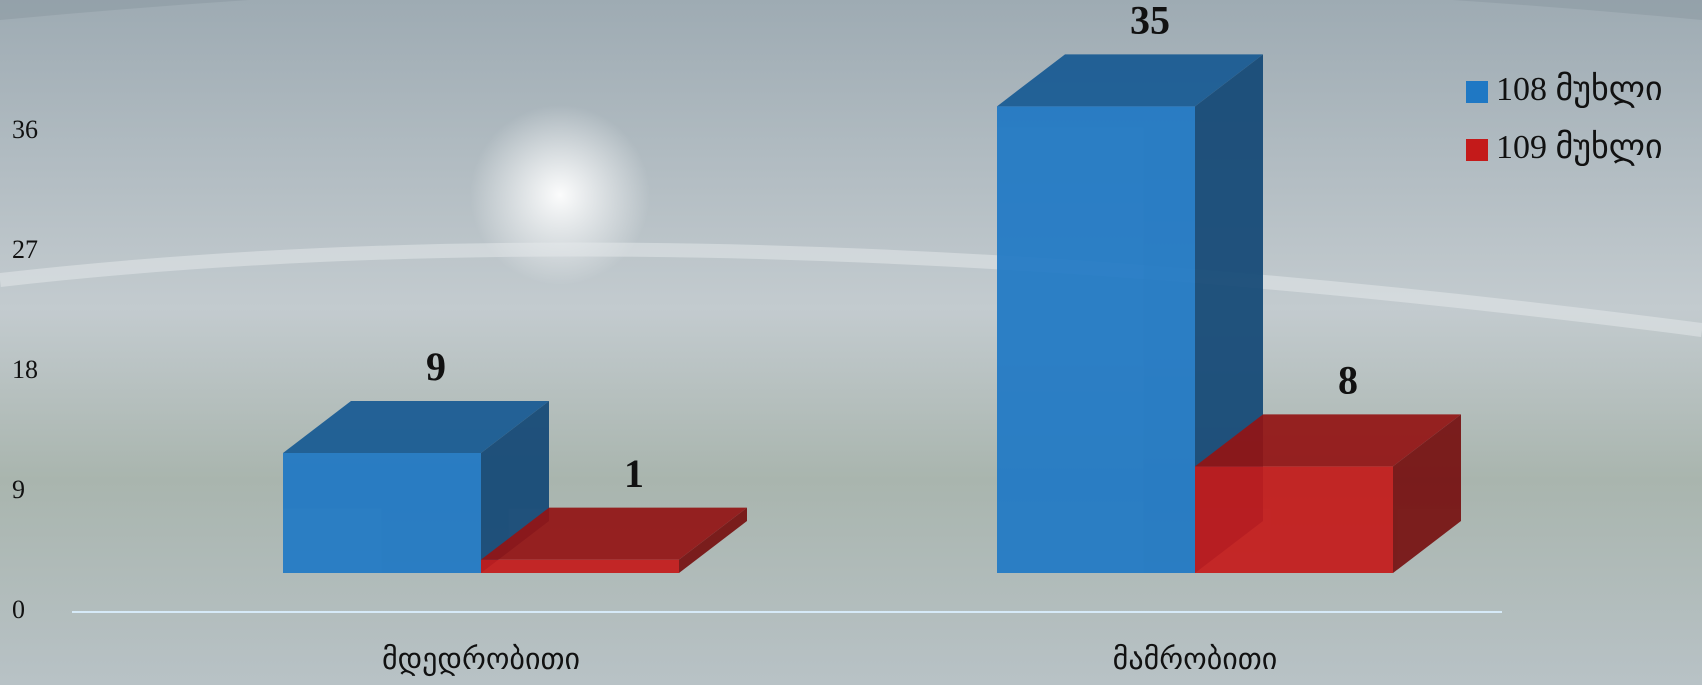 The width and height of the screenshot is (1702, 685). What do you see at coordinates (25, 129) in the screenshot?
I see `y-tick-label: 36` at bounding box center [25, 129].